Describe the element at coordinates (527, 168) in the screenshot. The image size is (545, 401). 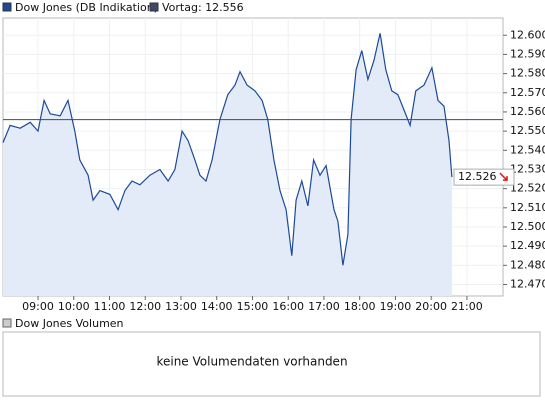
I see `y-tick-label: 12.530` at that location.